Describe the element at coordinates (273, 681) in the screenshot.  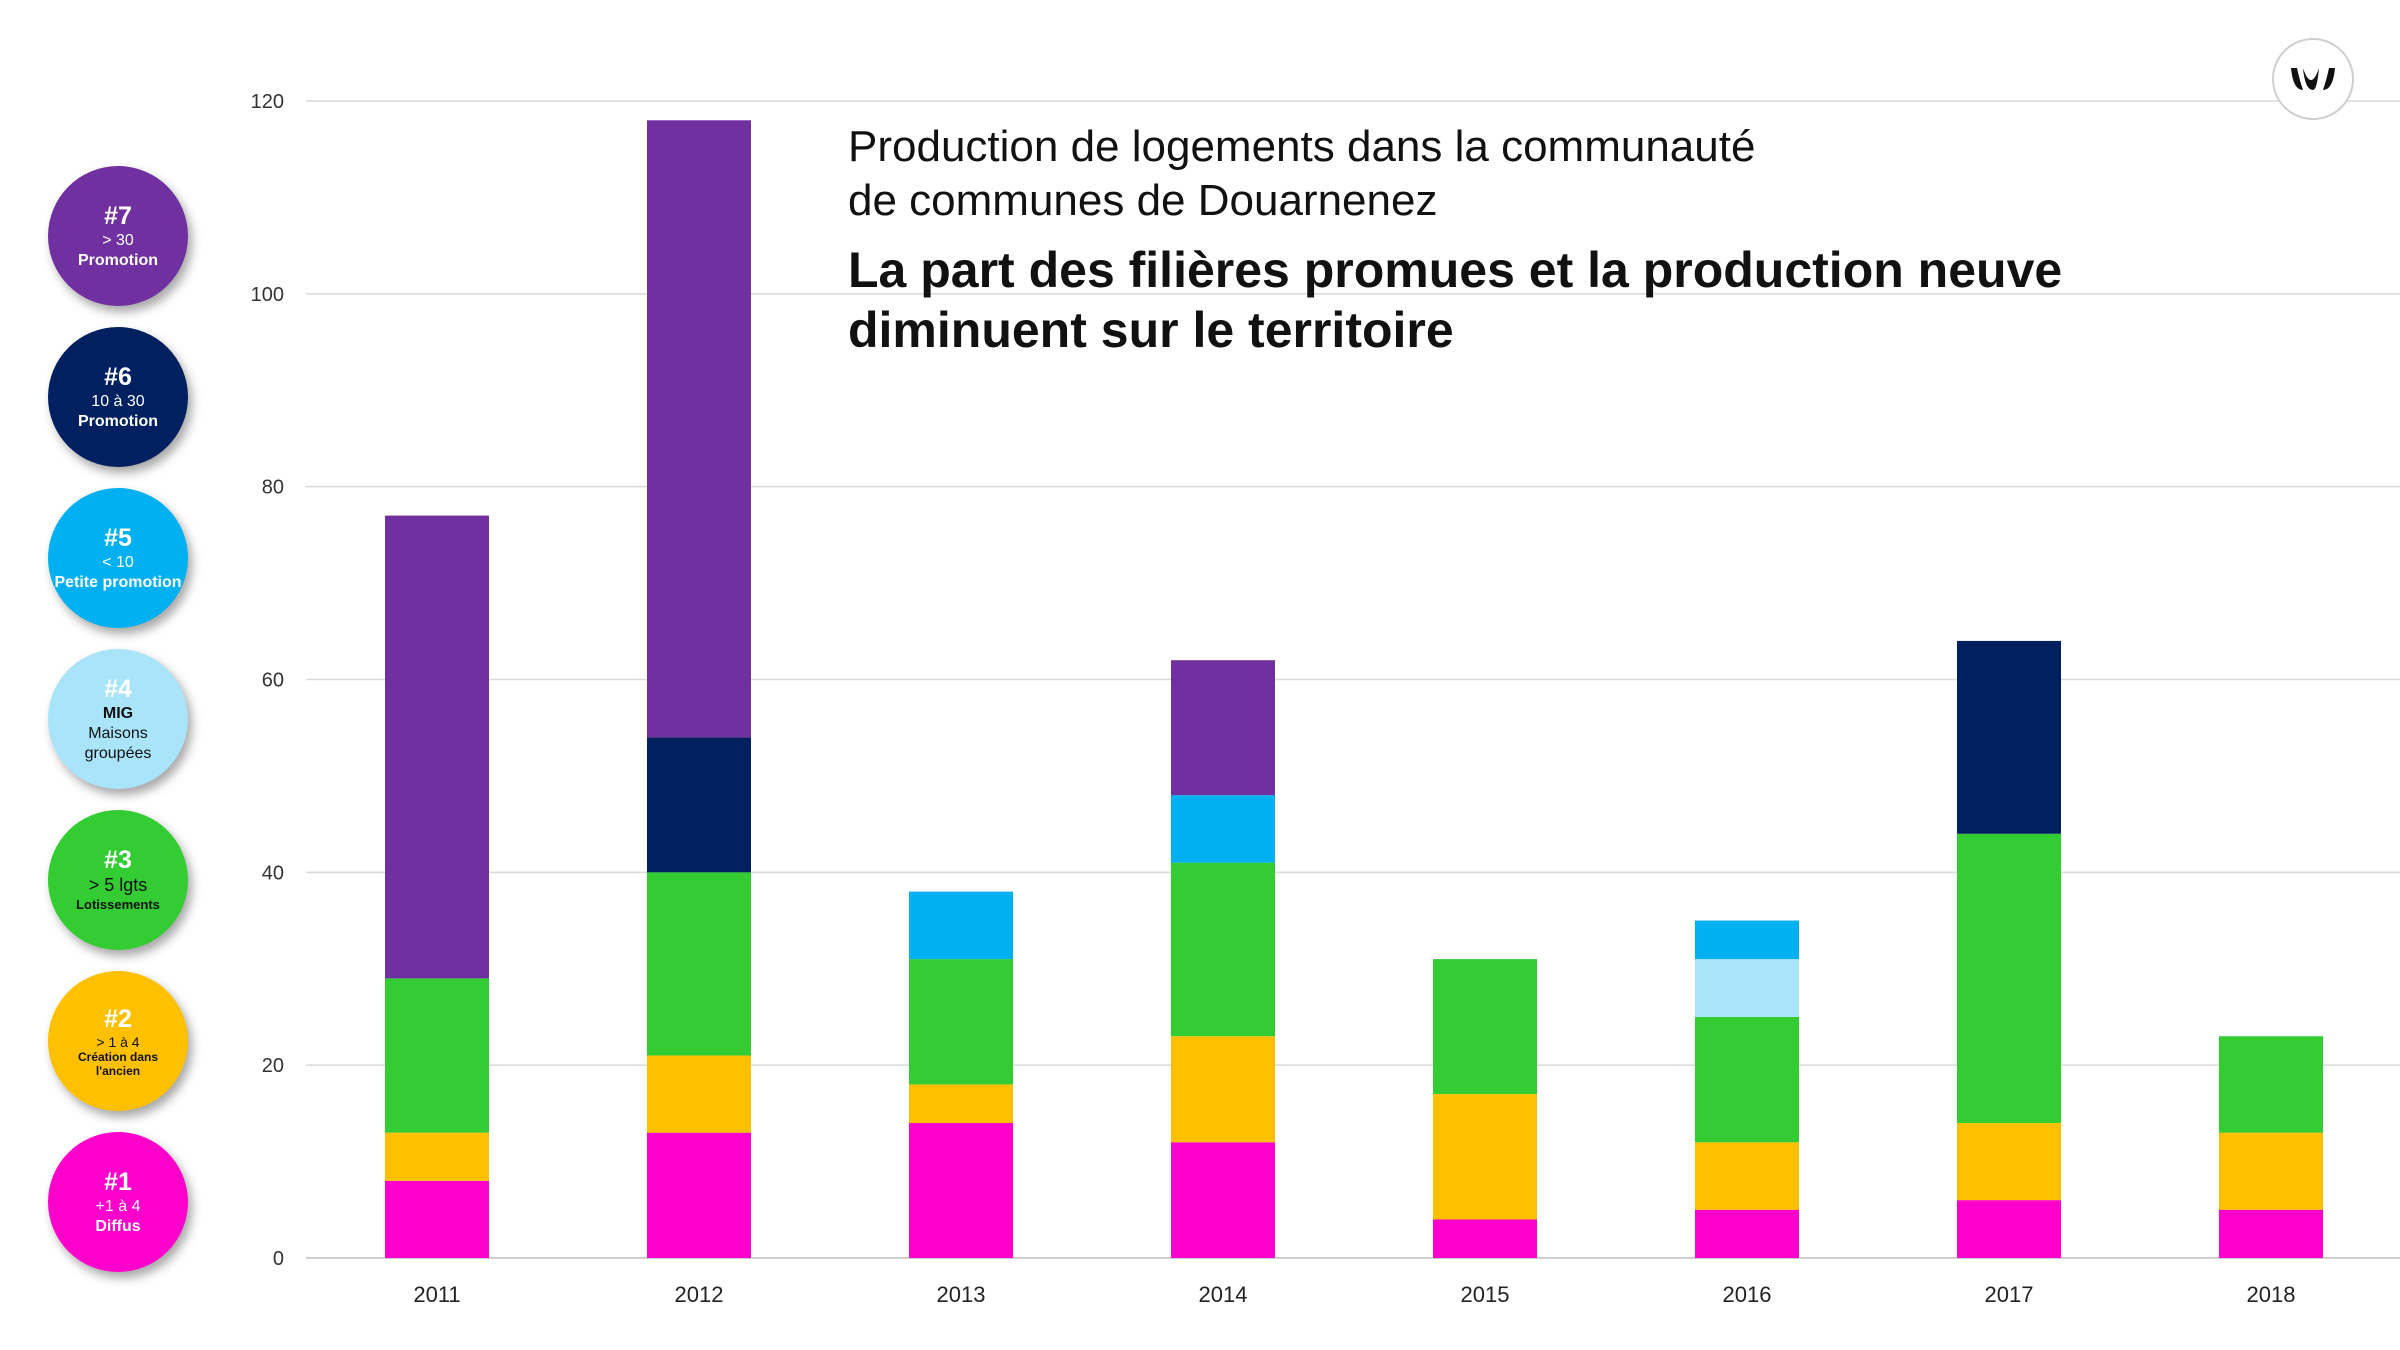
I see `y-tick-label: 60` at that location.